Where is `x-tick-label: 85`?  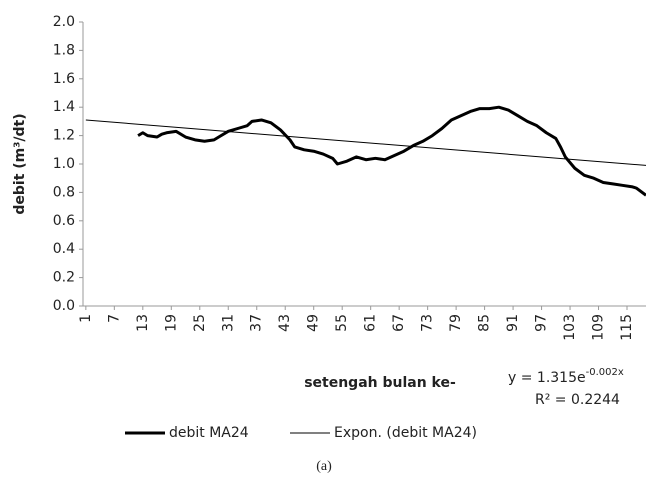 x-tick-label: 85 is located at coordinates (485, 323).